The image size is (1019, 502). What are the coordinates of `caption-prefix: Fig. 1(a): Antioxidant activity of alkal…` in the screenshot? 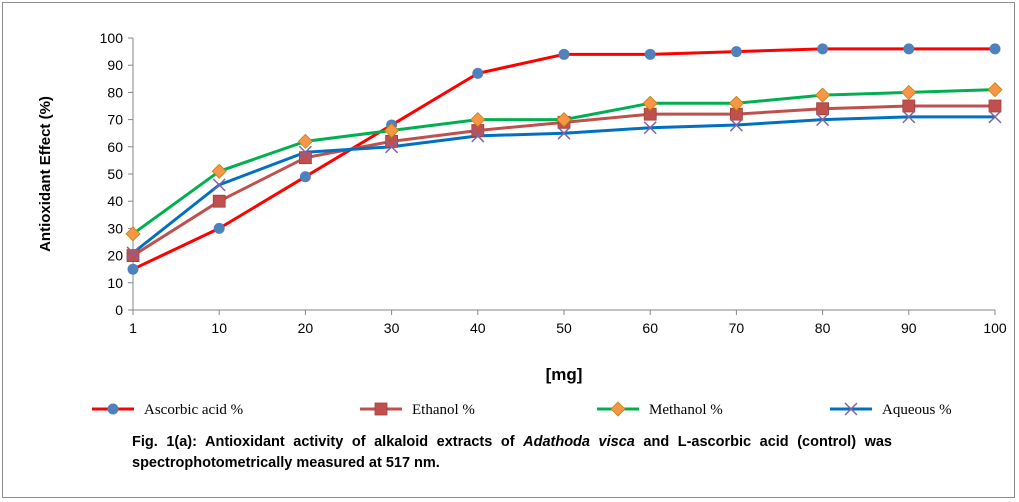 It's located at (328, 442).